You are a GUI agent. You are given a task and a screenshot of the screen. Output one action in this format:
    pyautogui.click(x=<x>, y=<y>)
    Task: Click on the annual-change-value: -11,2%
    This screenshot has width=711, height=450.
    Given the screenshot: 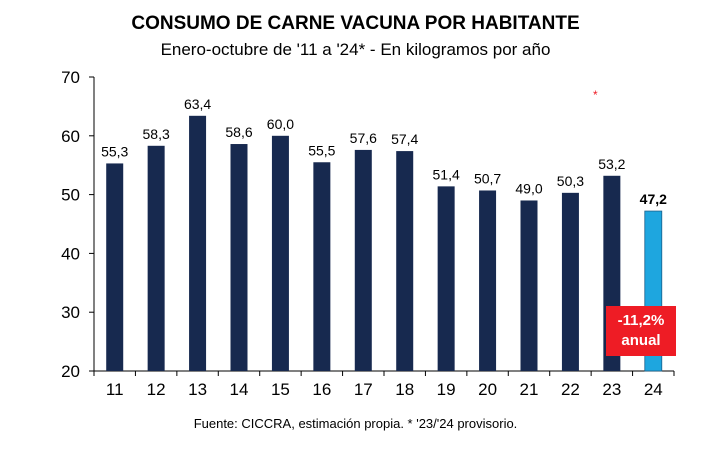 What is the action you would take?
    pyautogui.click(x=641, y=320)
    